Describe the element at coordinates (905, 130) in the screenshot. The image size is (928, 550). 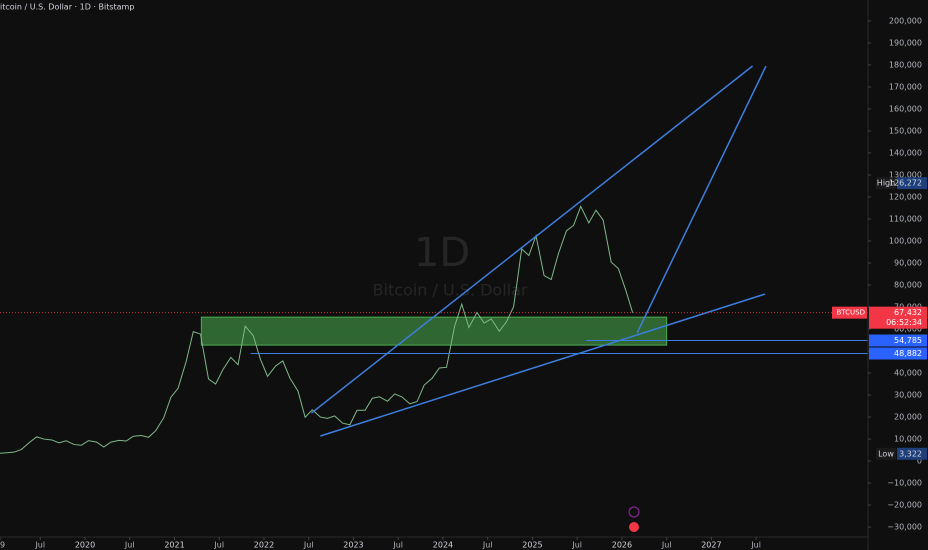
I see `y-tick-label: 150,000` at that location.